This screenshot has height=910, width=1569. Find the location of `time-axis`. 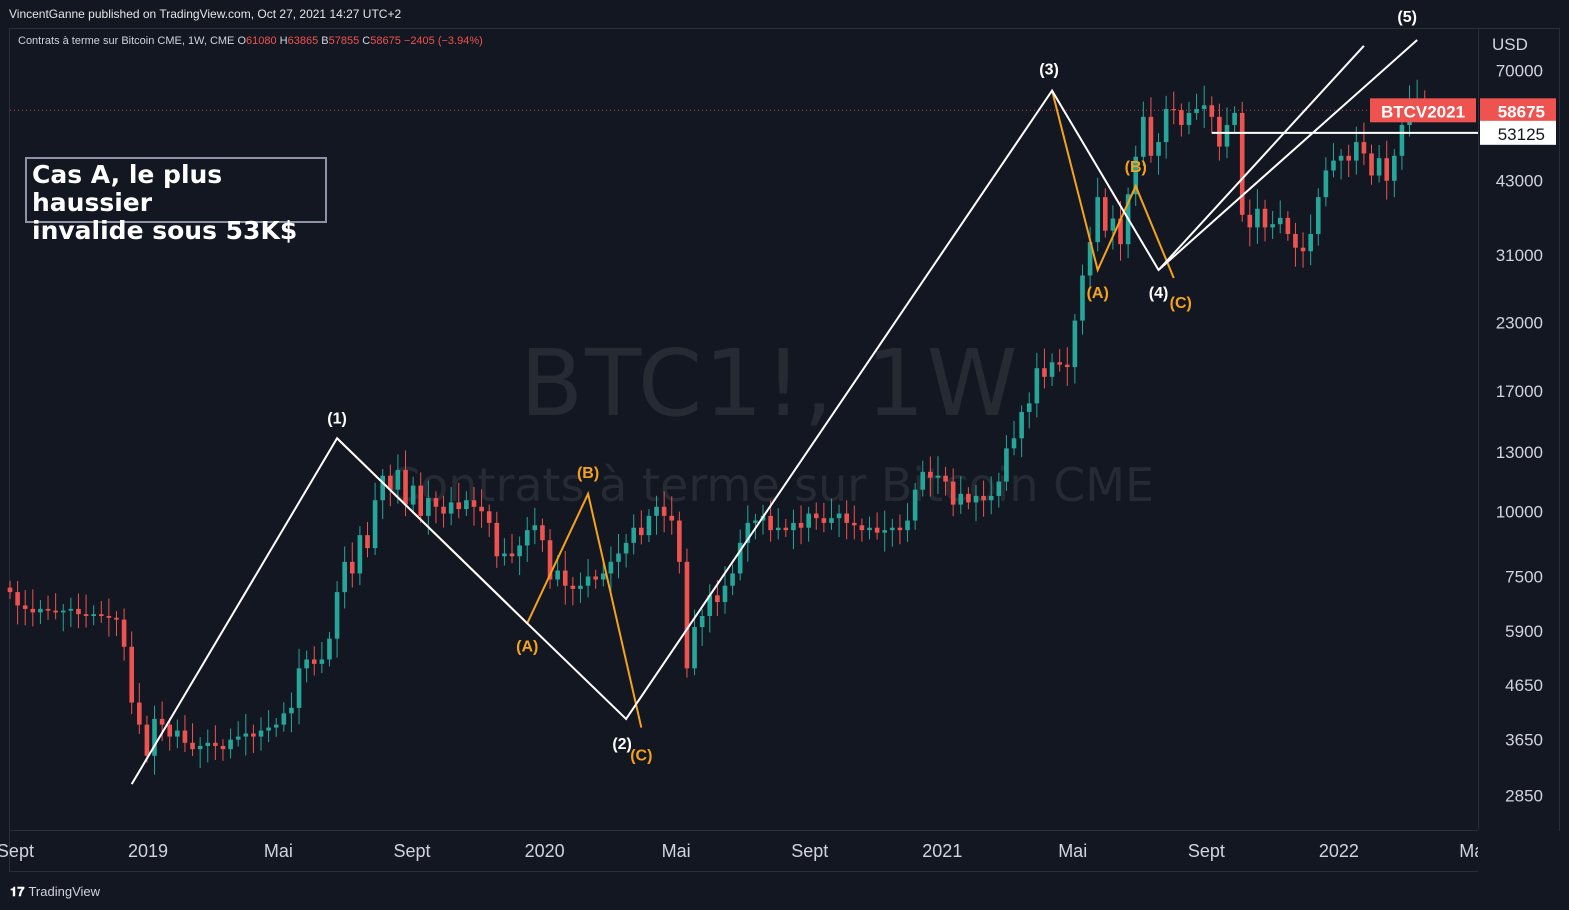

time-axis is located at coordinates (744, 851).